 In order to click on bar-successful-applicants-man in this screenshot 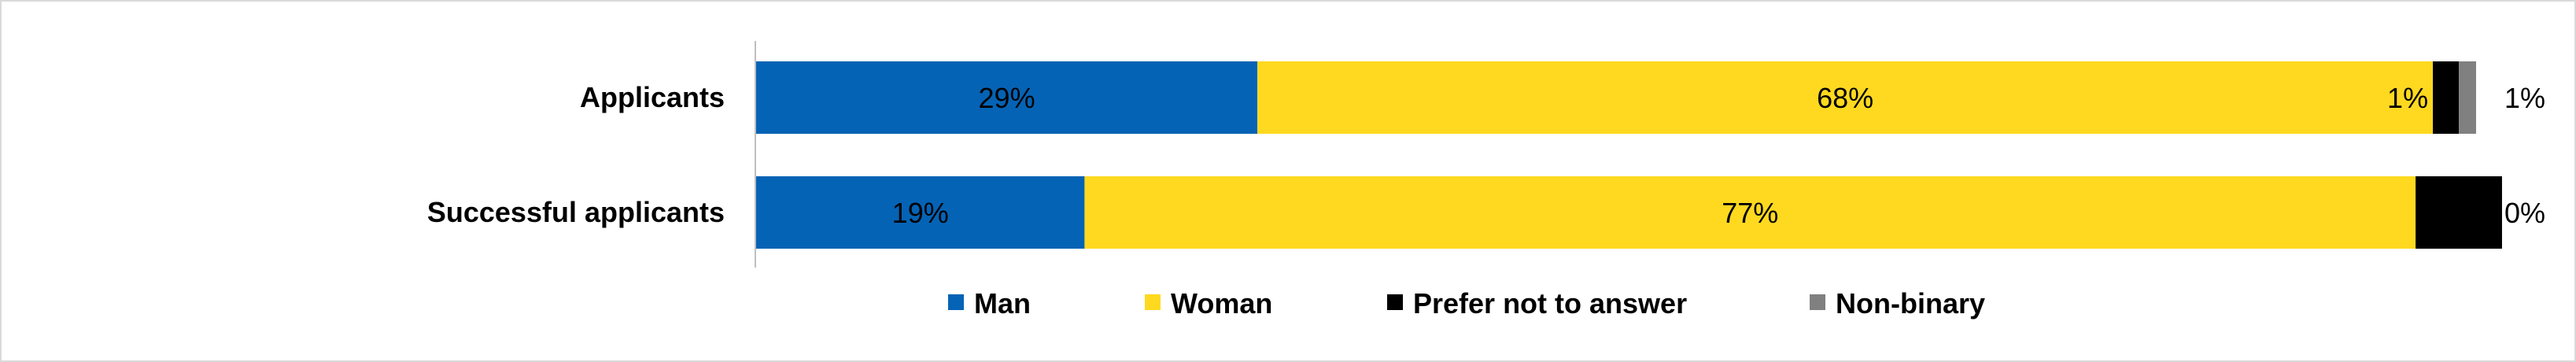, I will do `click(920, 213)`.